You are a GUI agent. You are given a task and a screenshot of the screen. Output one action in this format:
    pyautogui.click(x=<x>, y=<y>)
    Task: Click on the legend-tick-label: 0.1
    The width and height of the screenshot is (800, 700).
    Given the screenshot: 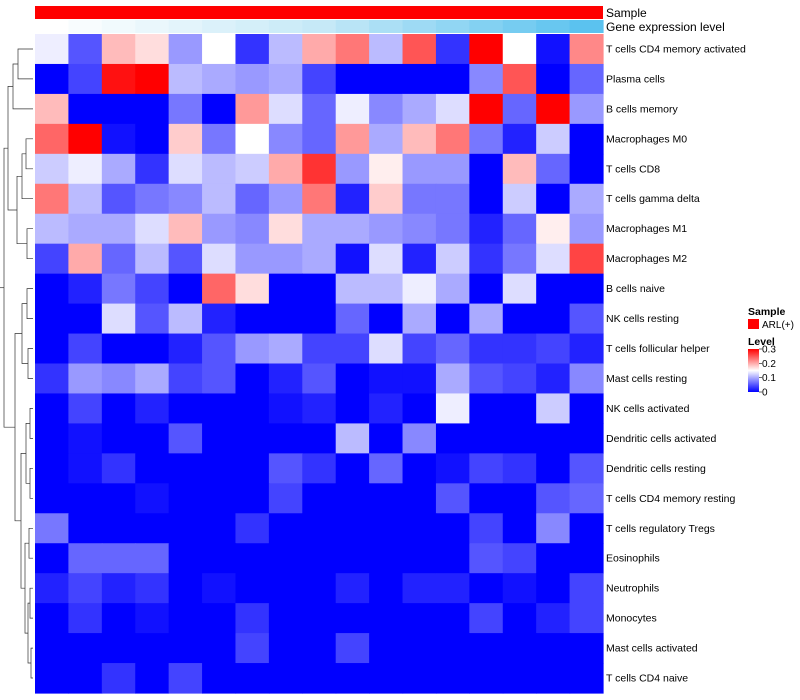 What is the action you would take?
    pyautogui.click(x=769, y=378)
    